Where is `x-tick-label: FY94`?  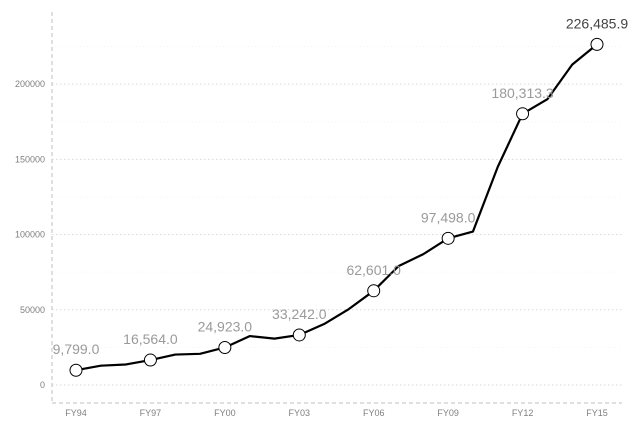
x-tick-label: FY94 is located at coordinates (76, 413).